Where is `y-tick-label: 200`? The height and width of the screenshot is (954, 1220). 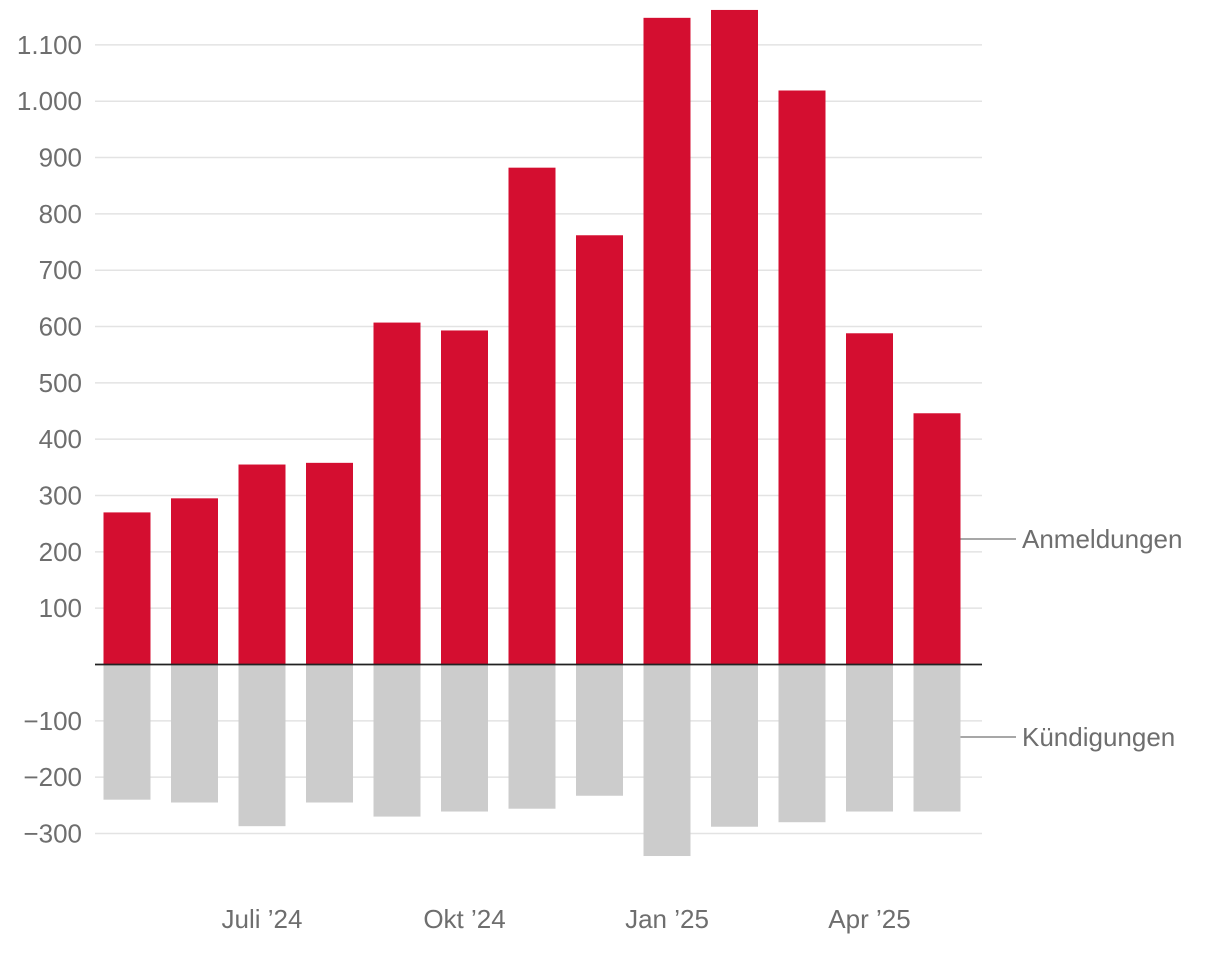
y-tick-label: 200 is located at coordinates (60, 552).